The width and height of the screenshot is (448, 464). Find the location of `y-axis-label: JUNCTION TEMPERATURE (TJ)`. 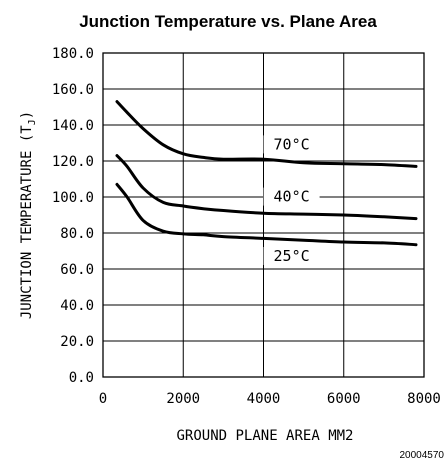

y-axis-label: JUNCTION TEMPERATURE (TJ) is located at coordinates (28, 215).